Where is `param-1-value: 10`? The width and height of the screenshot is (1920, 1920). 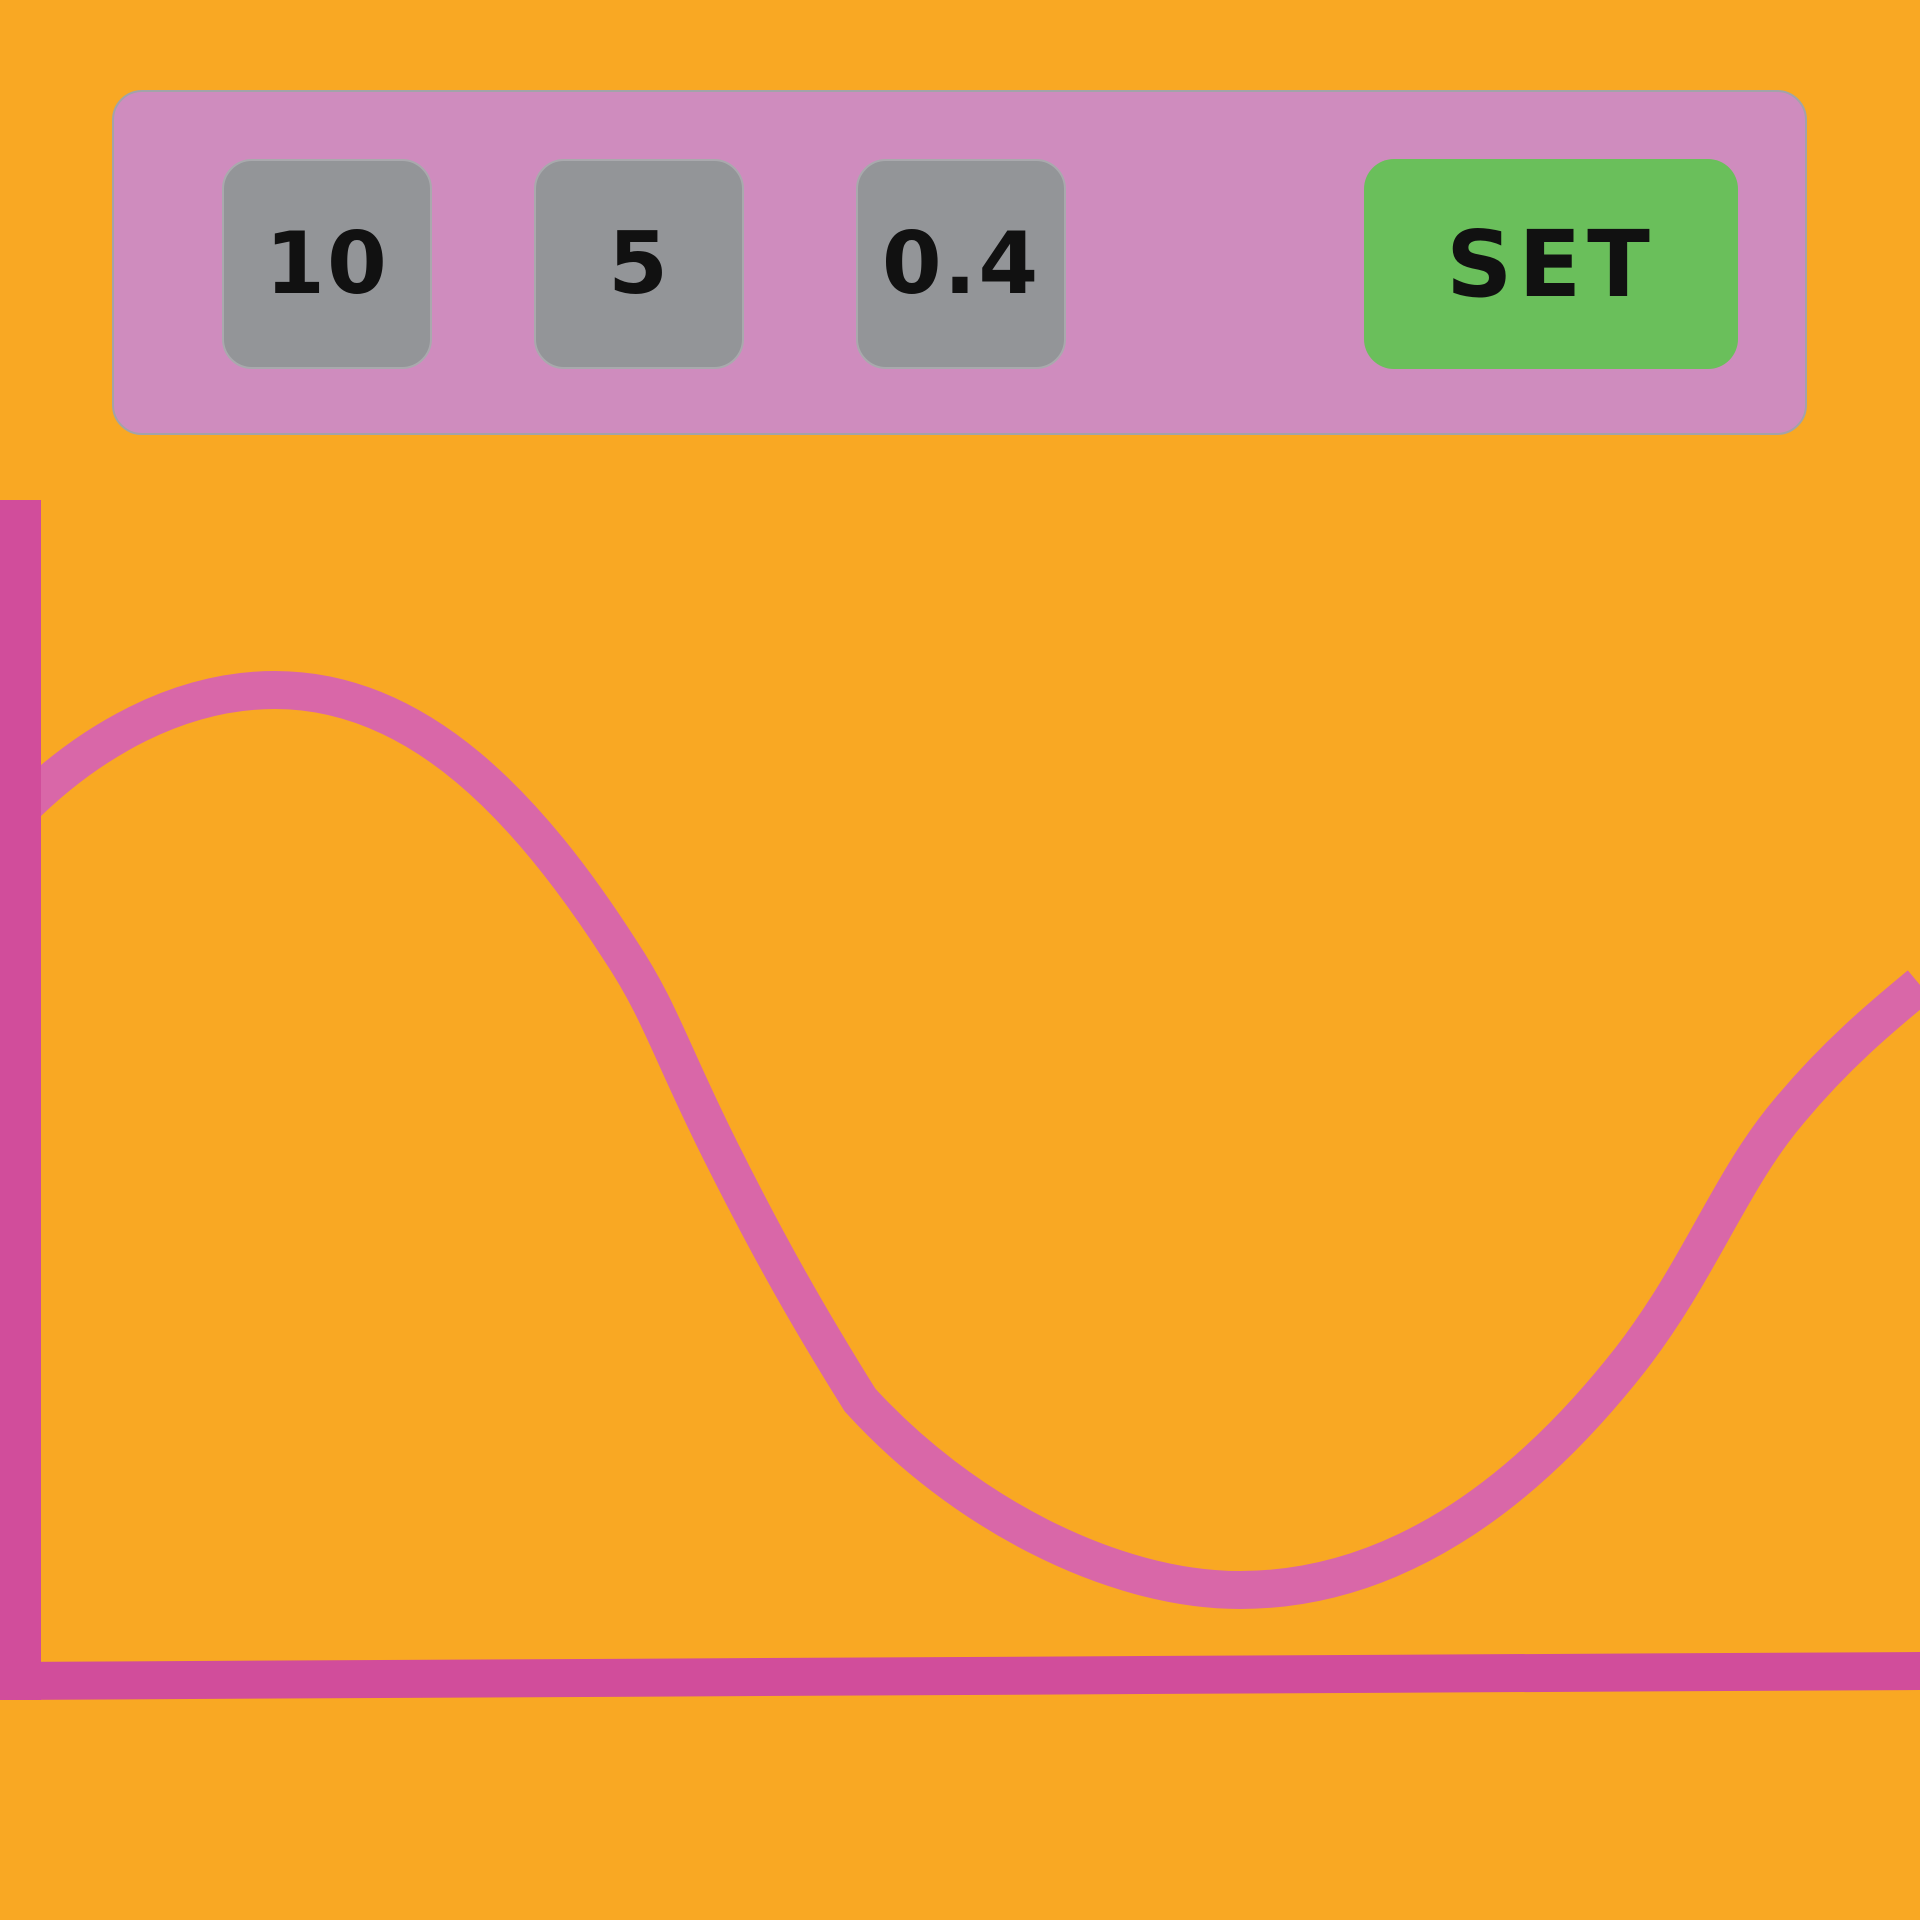 param-1-value: 10 is located at coordinates (327, 264).